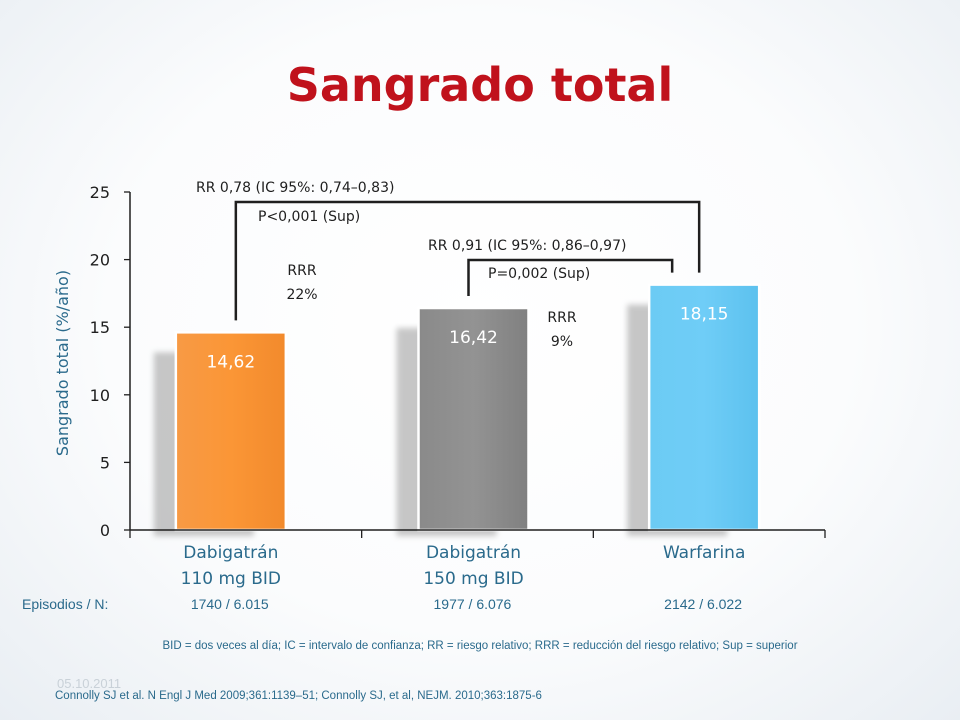  Describe the element at coordinates (704, 315) in the screenshot. I see `bar-value-label: 18,15` at that location.